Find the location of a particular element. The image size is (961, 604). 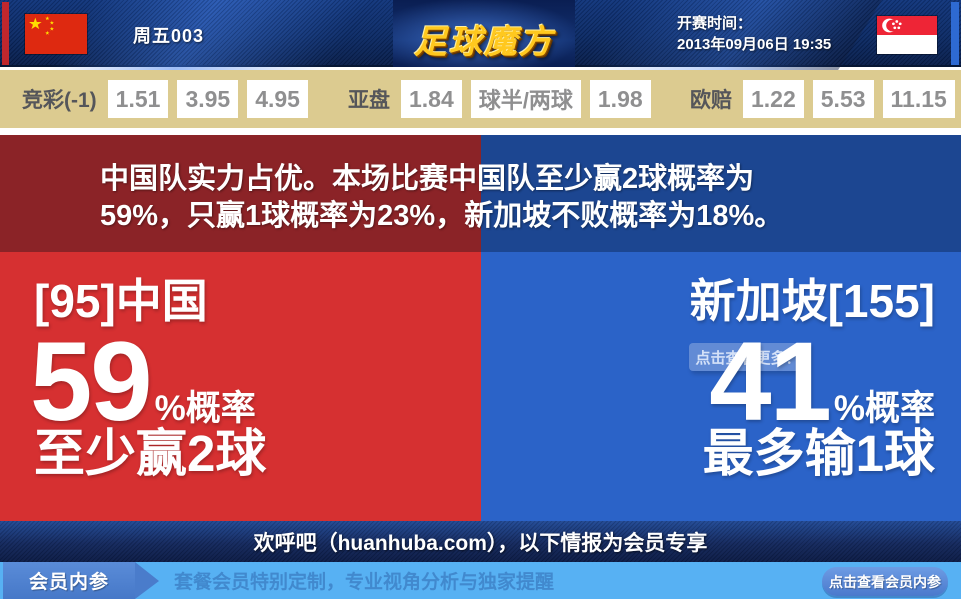

asian-handicap-away: 1.98 is located at coordinates (620, 99).